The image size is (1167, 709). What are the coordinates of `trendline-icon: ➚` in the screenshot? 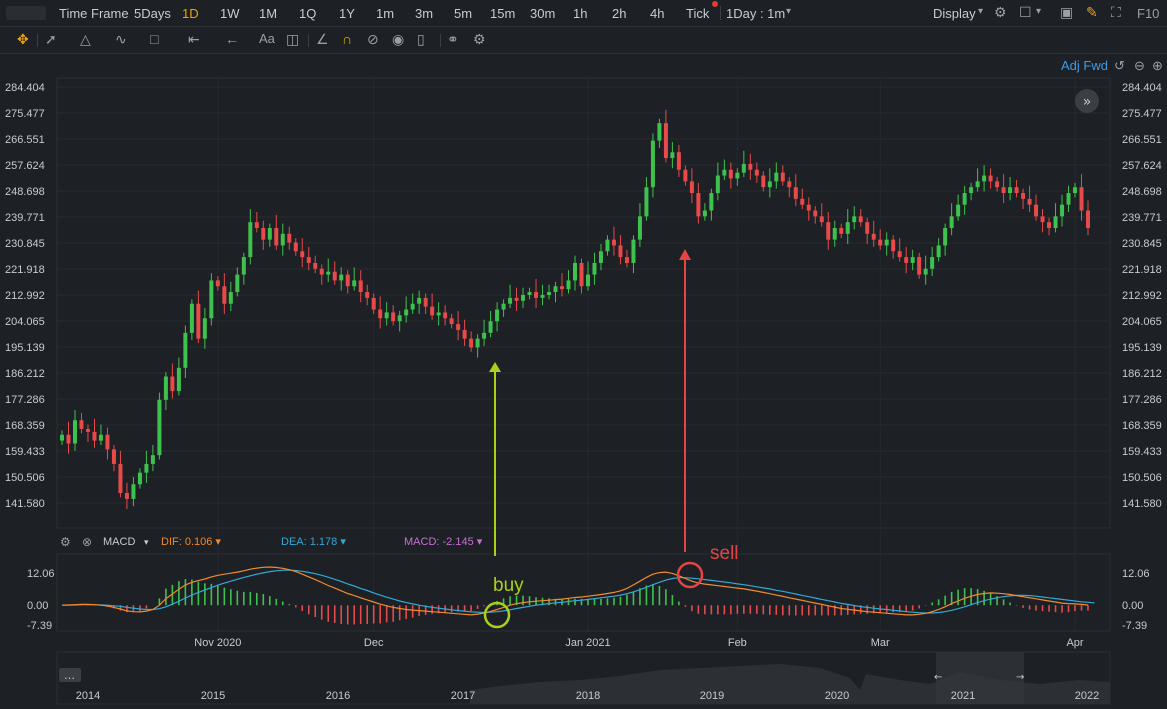 It's located at (51, 39).